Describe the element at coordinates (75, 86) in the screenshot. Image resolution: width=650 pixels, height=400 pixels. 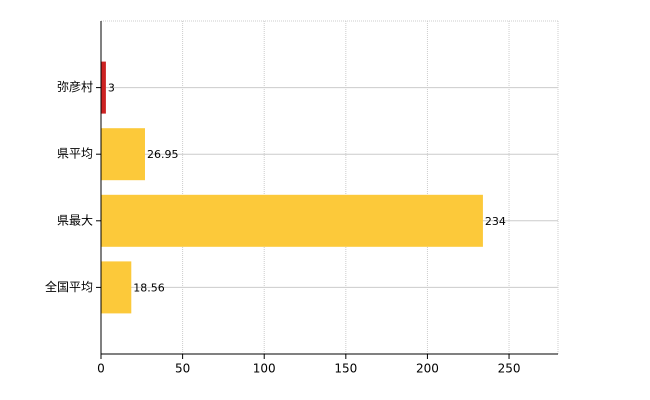
I see `y-tick-label: 弥彦村` at that location.